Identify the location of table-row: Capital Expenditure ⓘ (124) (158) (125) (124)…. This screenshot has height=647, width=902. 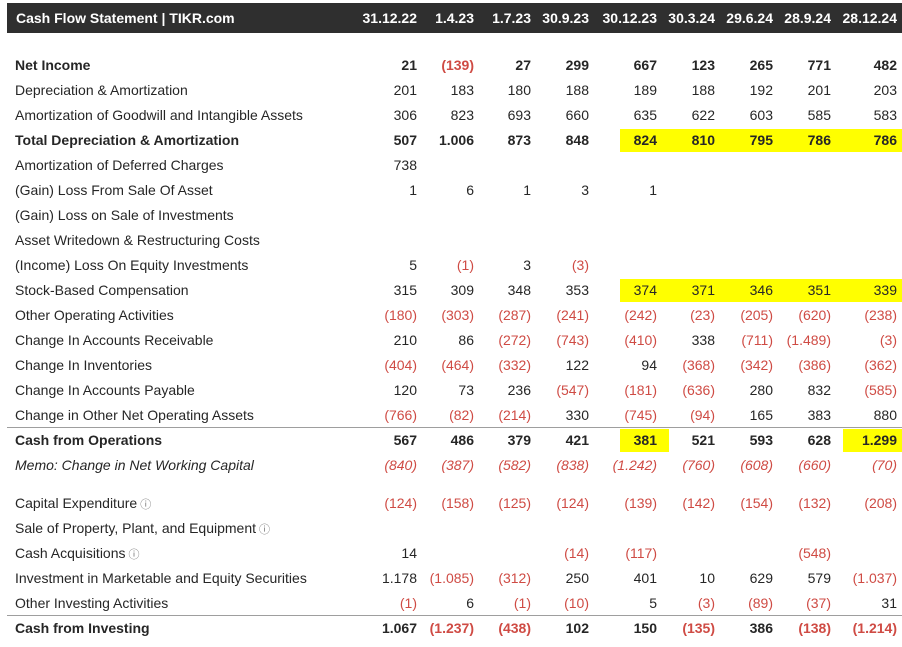
(454, 503).